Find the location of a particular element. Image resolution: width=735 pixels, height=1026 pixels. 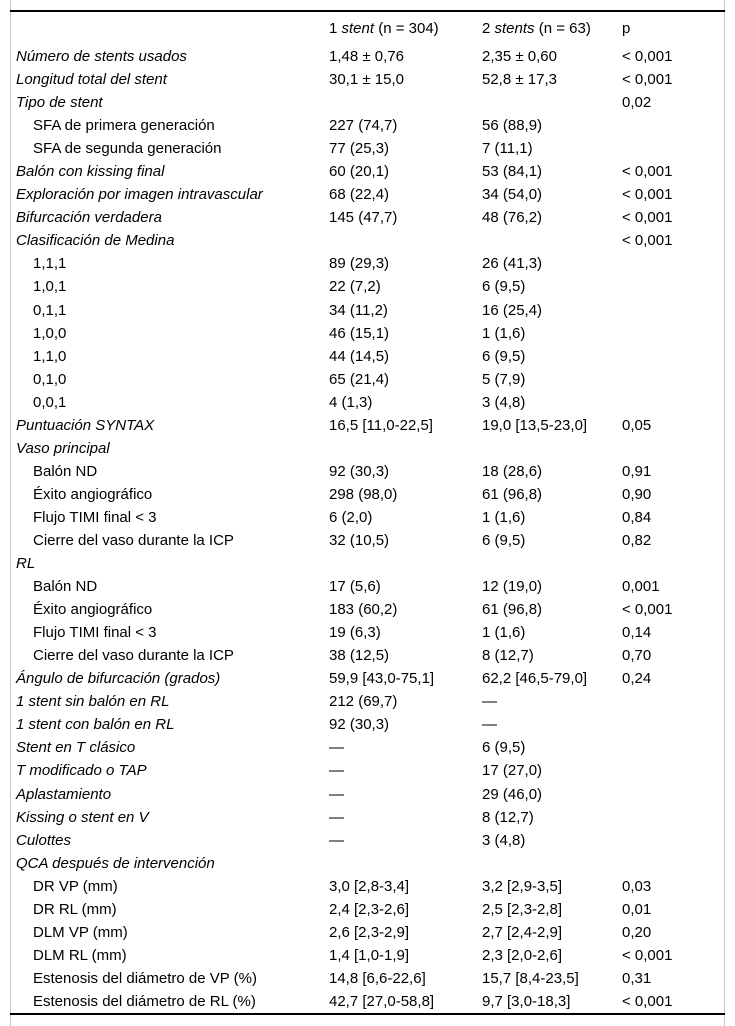

row-label: Número de stents usados is located at coordinates (101, 56).